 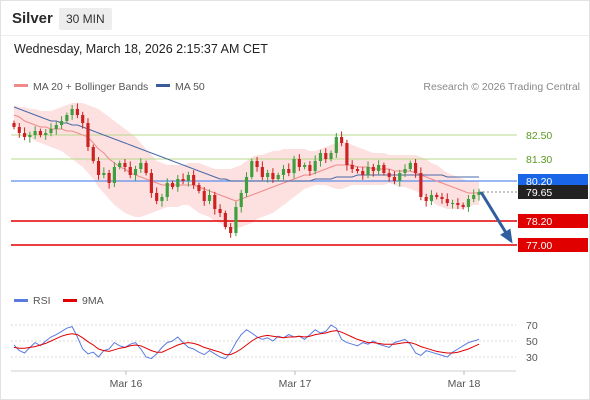 I want to click on rsi-tick-70: 70, so click(x=532, y=326).